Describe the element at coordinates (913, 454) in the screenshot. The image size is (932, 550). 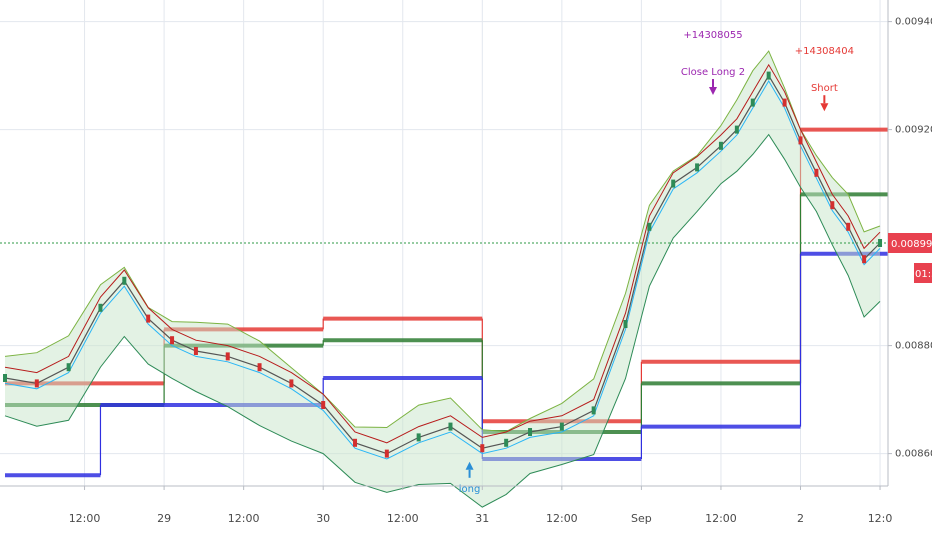
I see `y-tick-label: 0.00860000` at that location.